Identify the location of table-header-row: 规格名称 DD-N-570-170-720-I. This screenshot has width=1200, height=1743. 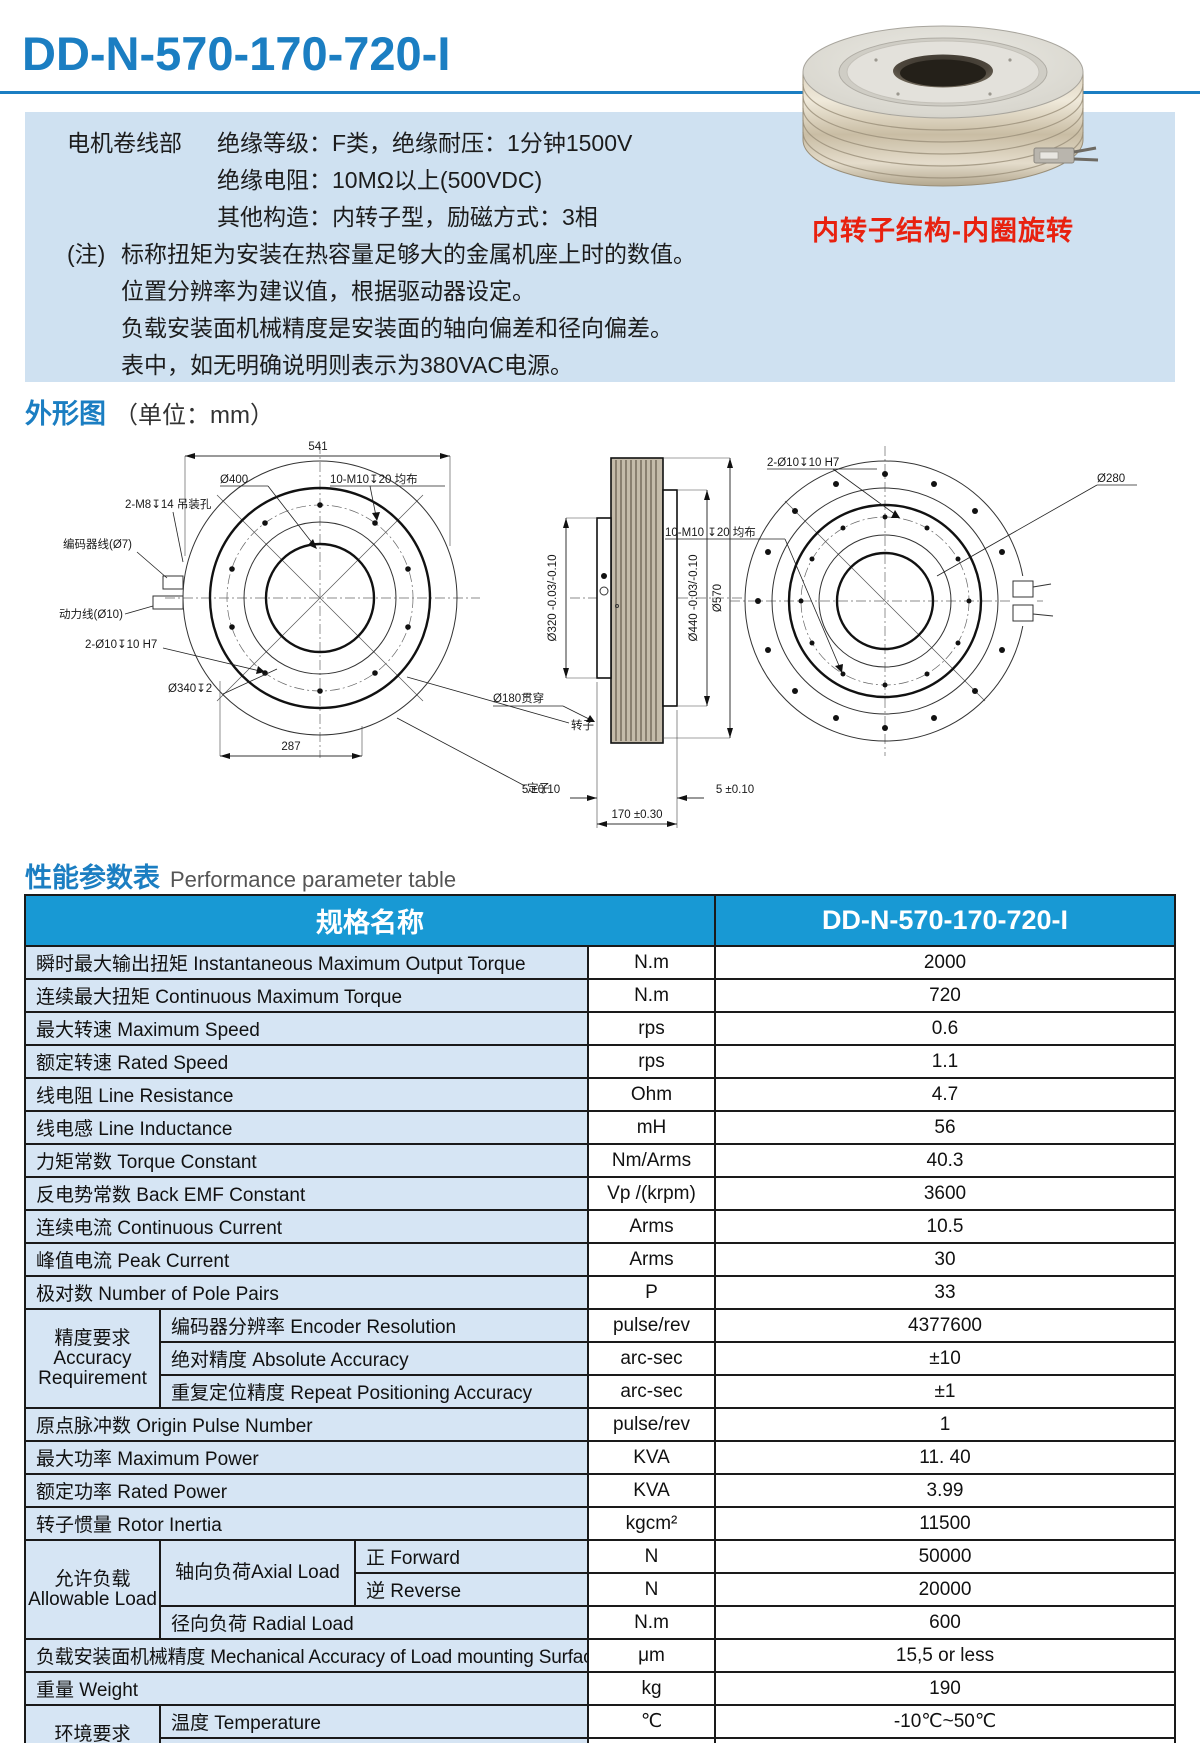
(600, 920).